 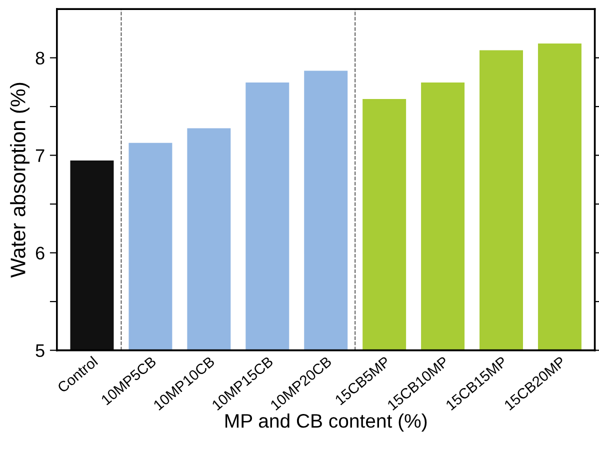 I want to click on x-axis-title: MP and CB content (%), so click(x=326, y=423).